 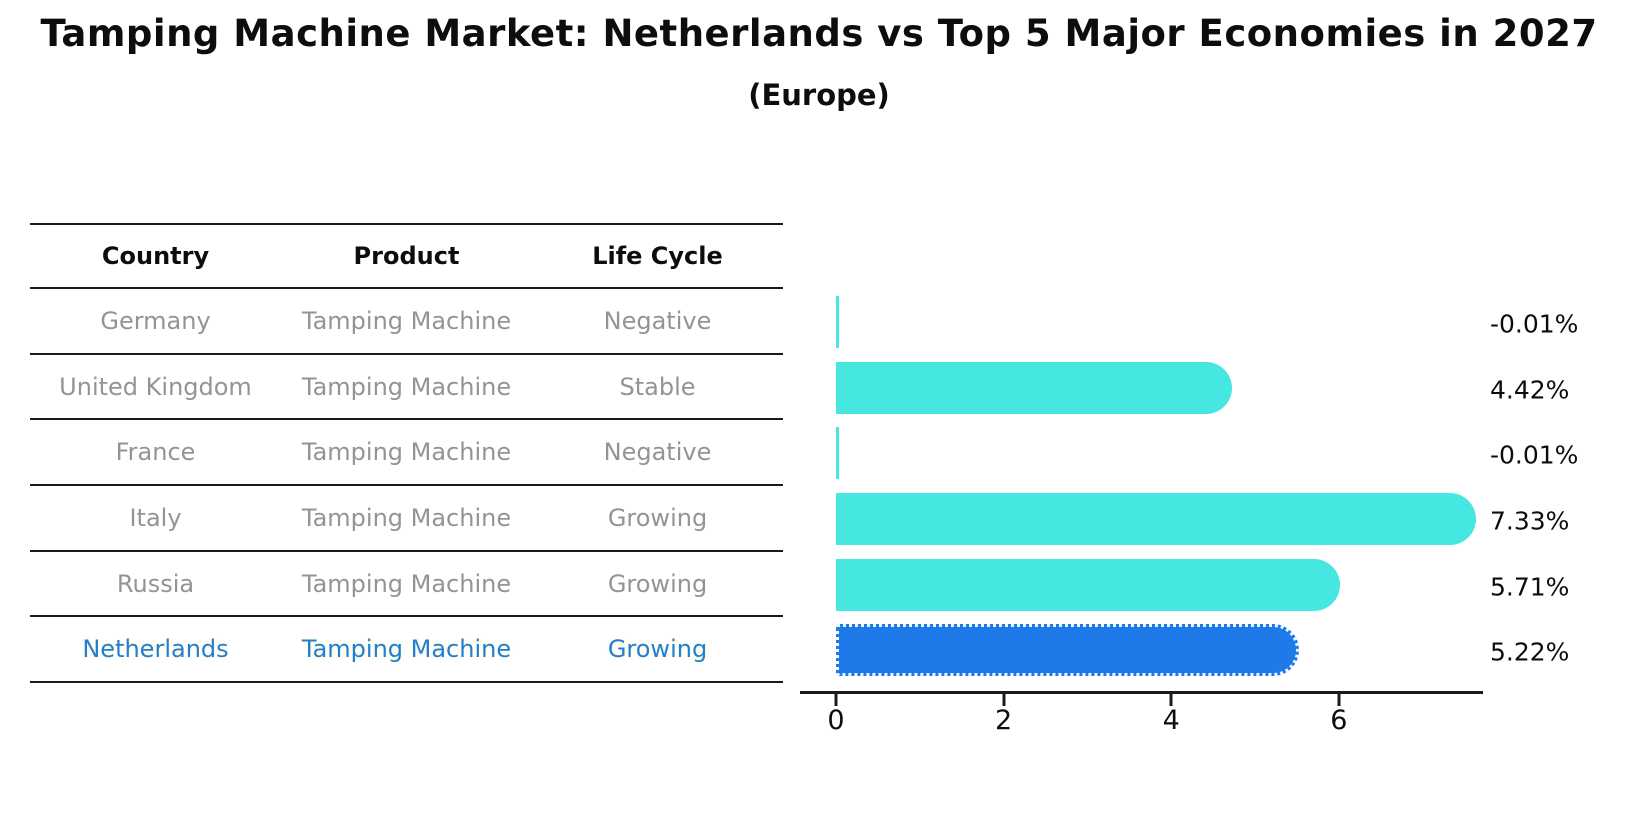 I want to click on x-axis-tick-label: 0, so click(x=836, y=720).